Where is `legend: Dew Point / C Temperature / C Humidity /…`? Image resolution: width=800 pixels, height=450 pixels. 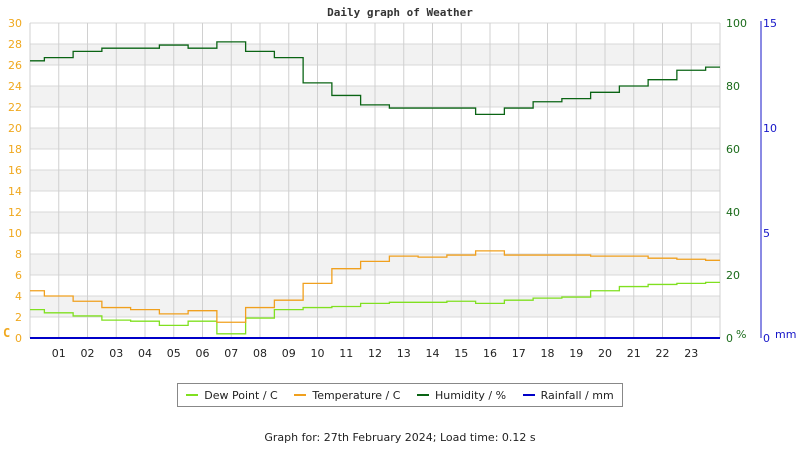
legend: Dew Point / C Temperature / C Humidity /… is located at coordinates (400, 395).